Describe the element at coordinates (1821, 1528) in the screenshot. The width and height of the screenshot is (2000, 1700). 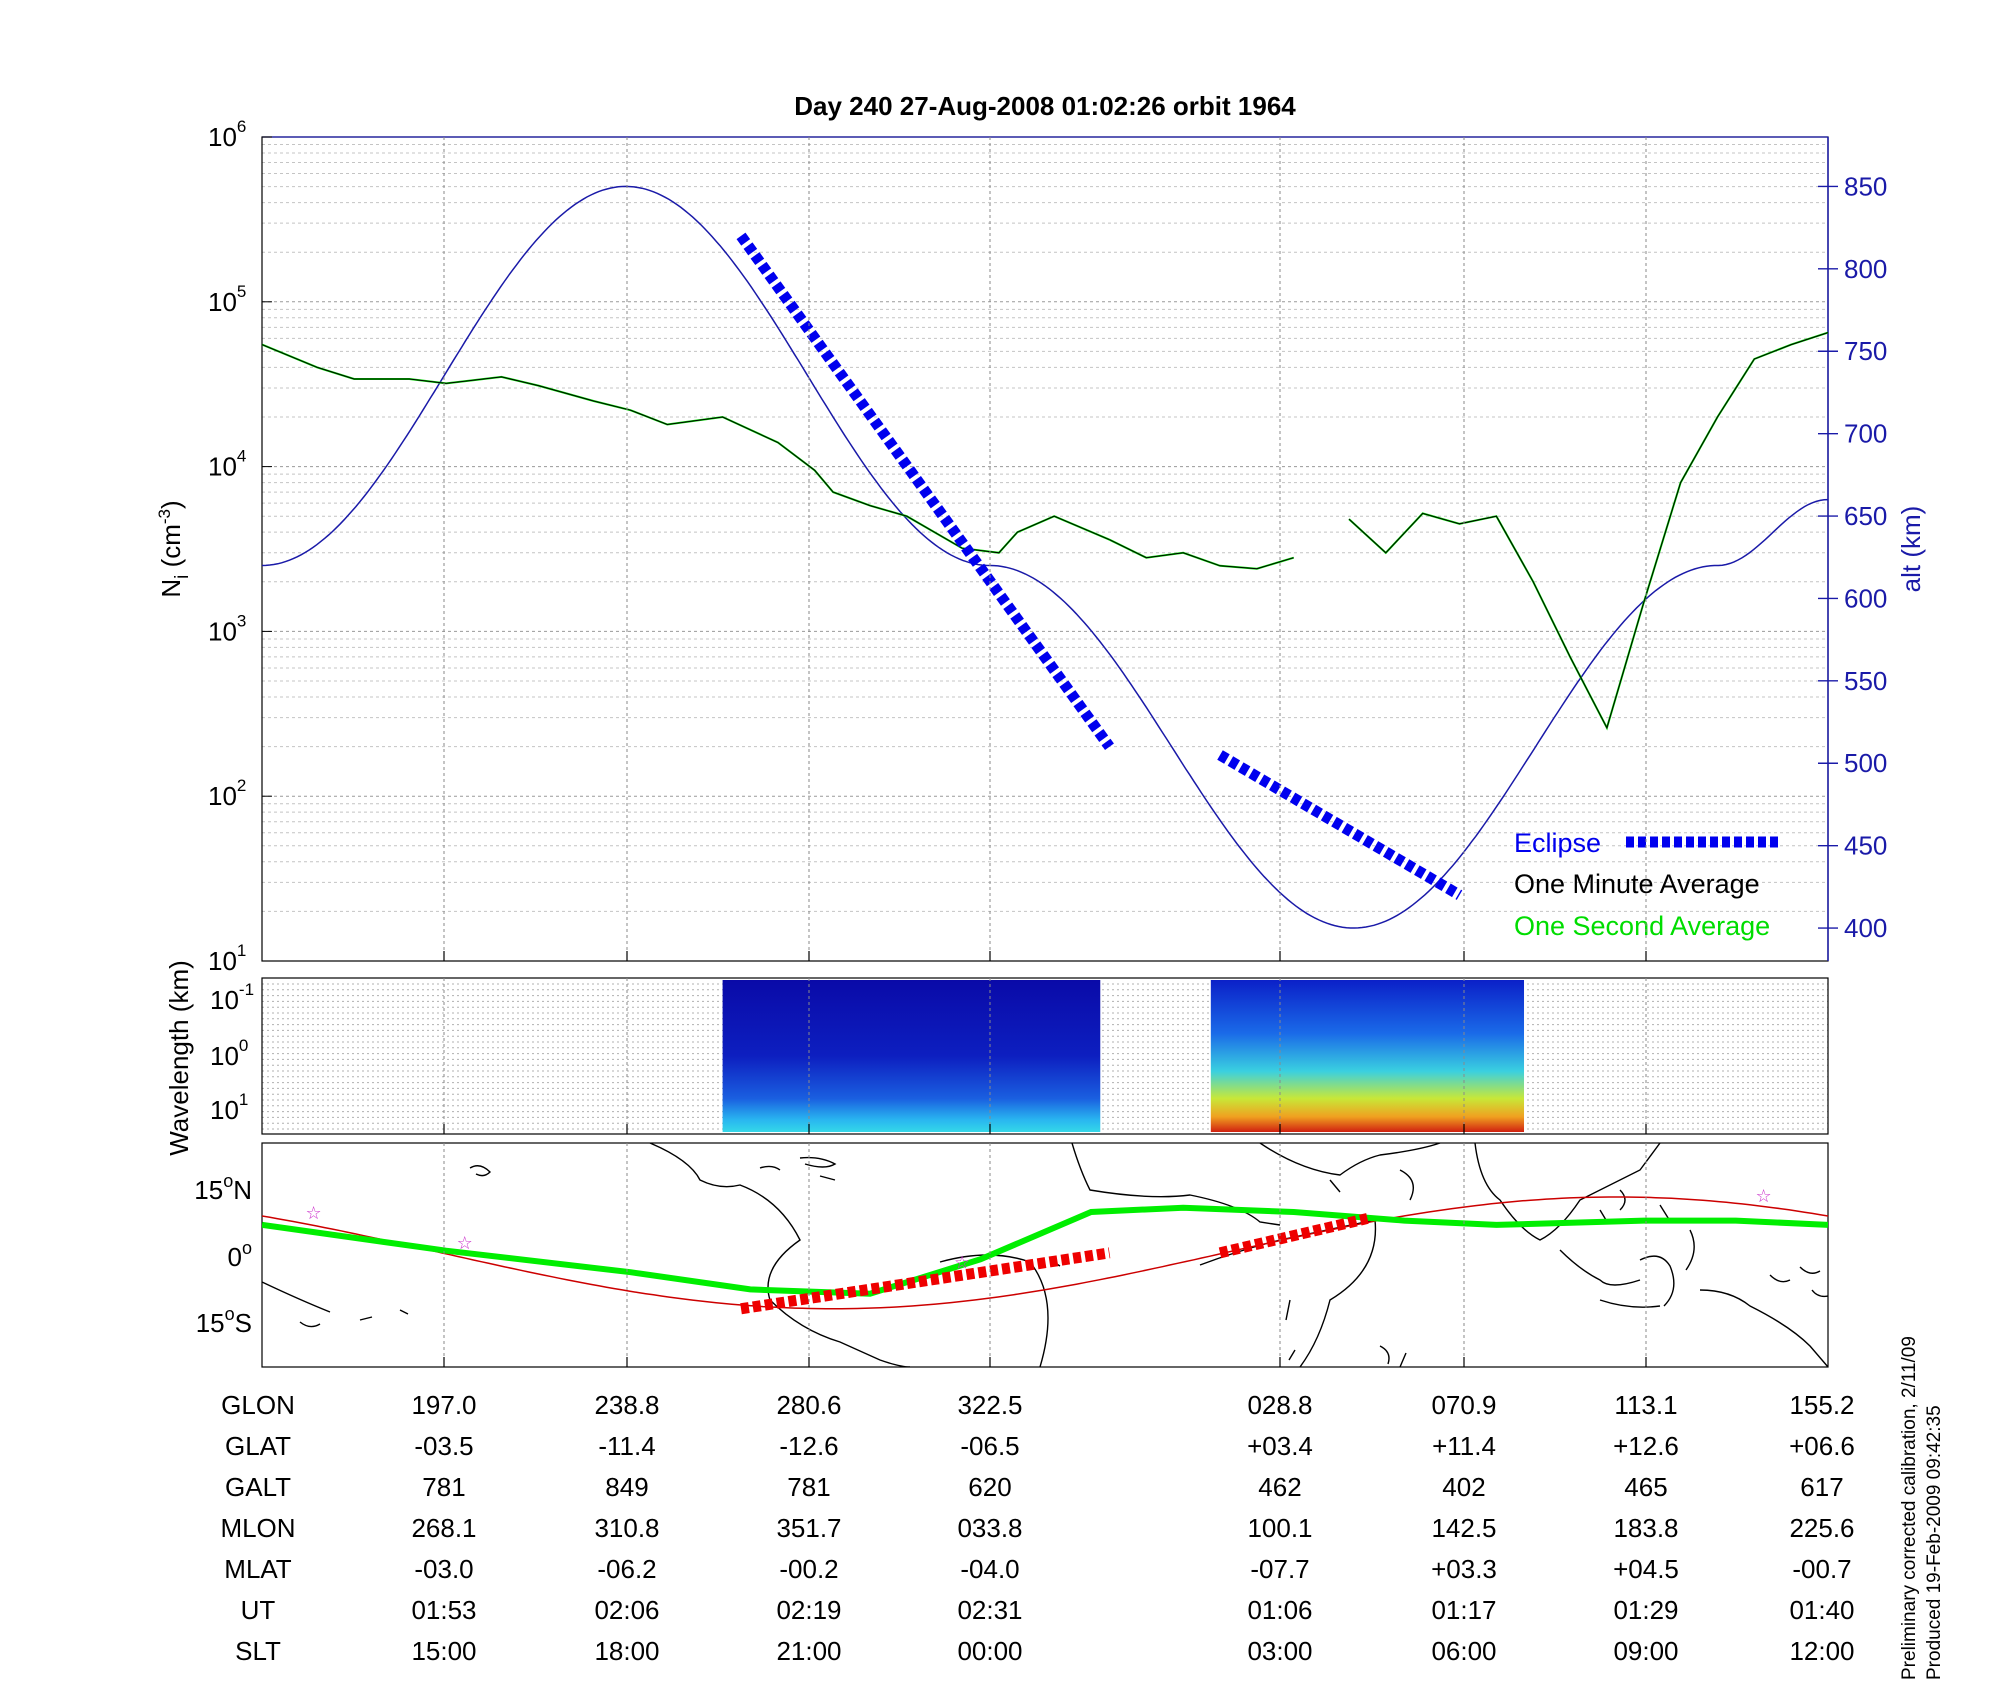
I see `table-cell: 225.6` at that location.